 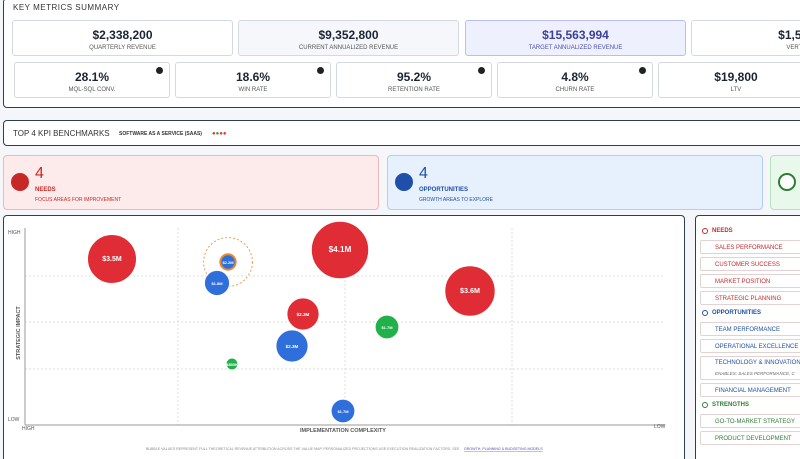 I want to click on target-ring, so click(x=228, y=262).